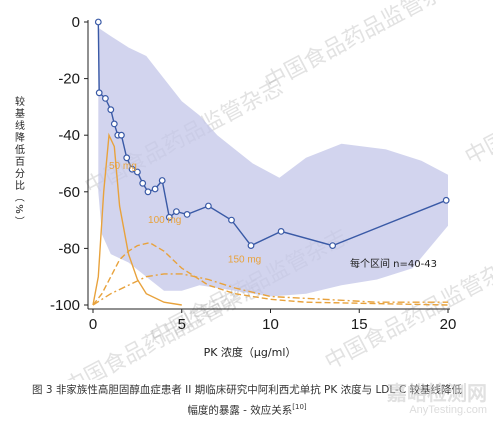 The width and height of the screenshot is (493, 436). I want to click on y-axis-label-char: 百, so click(20, 162).